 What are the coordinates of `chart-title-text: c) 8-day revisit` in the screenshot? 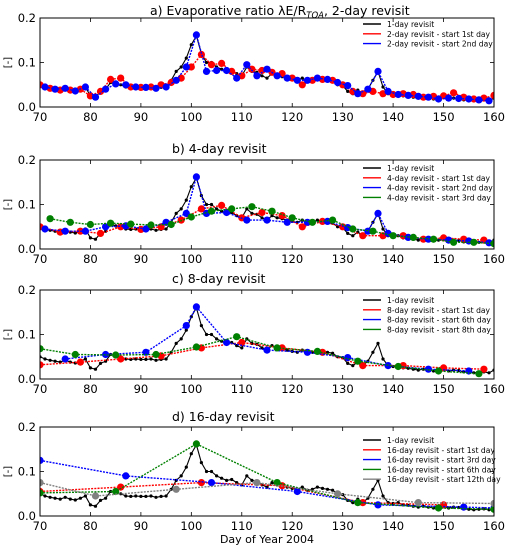 It's located at (219, 278).